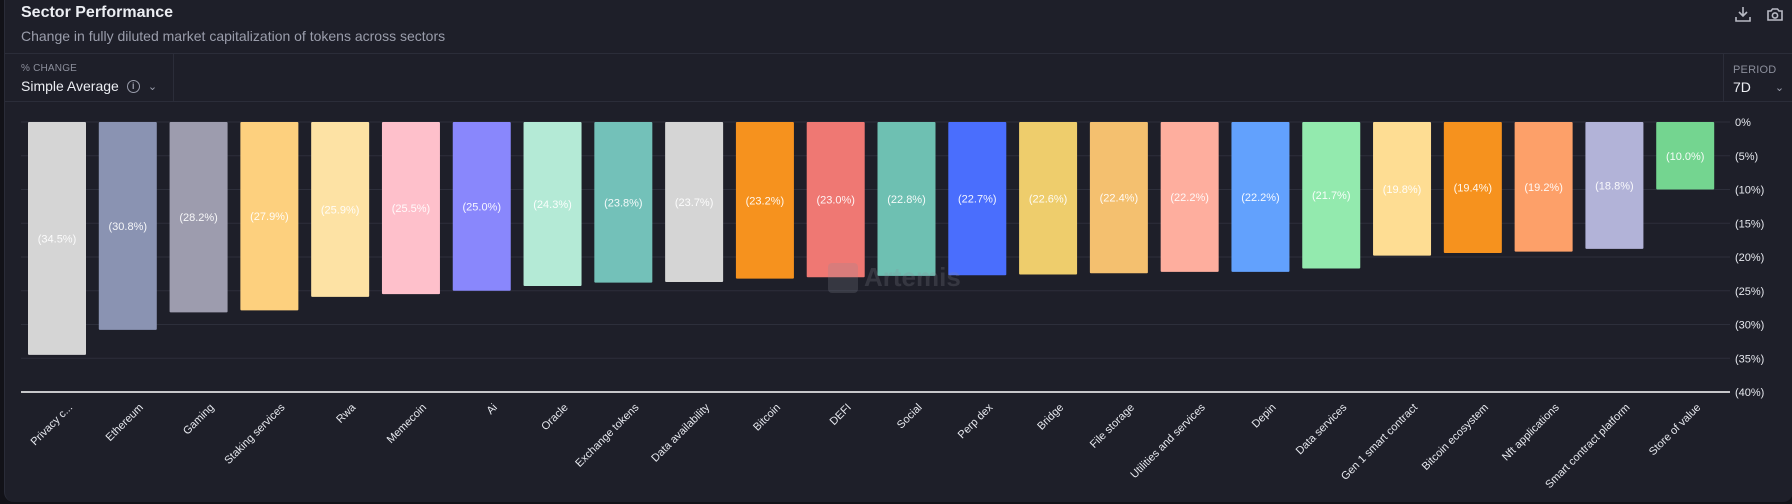  What do you see at coordinates (254, 433) in the screenshot?
I see `x-tick-label: Staking services` at bounding box center [254, 433].